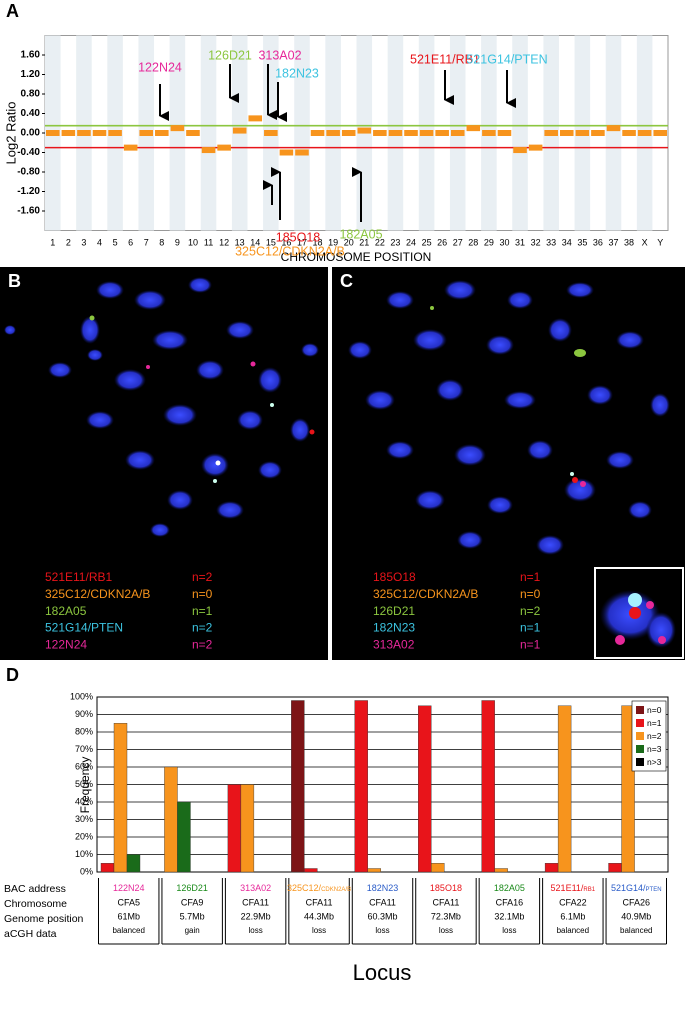 This screenshot has width=685, height=1018. Describe the element at coordinates (84, 784) in the screenshot. I see `y-tick-label: 50%` at that location.